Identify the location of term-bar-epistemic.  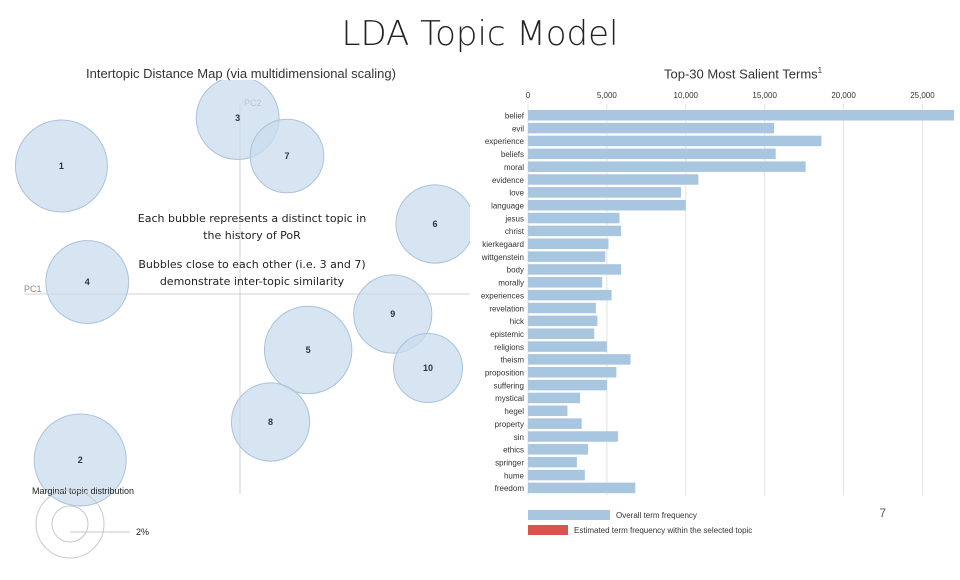
(561, 333).